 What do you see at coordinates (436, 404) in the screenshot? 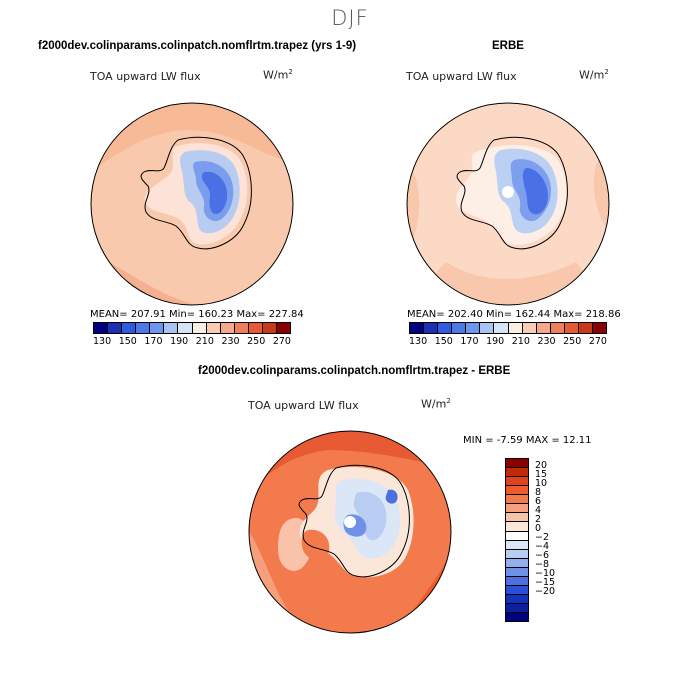
I see `panel3-units-label: W/m2` at bounding box center [436, 404].